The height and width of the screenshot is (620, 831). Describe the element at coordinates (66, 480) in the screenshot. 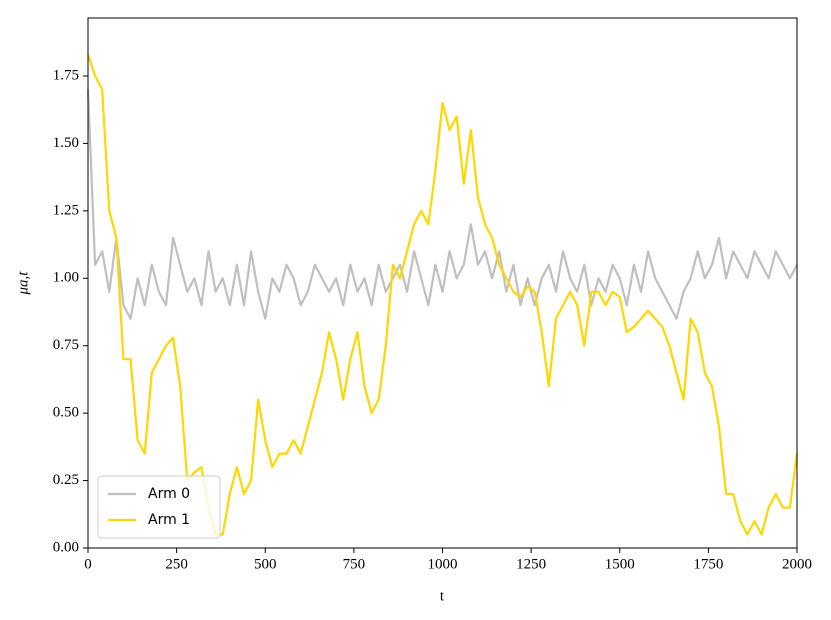

I see `y-tick-label: 0.25` at that location.